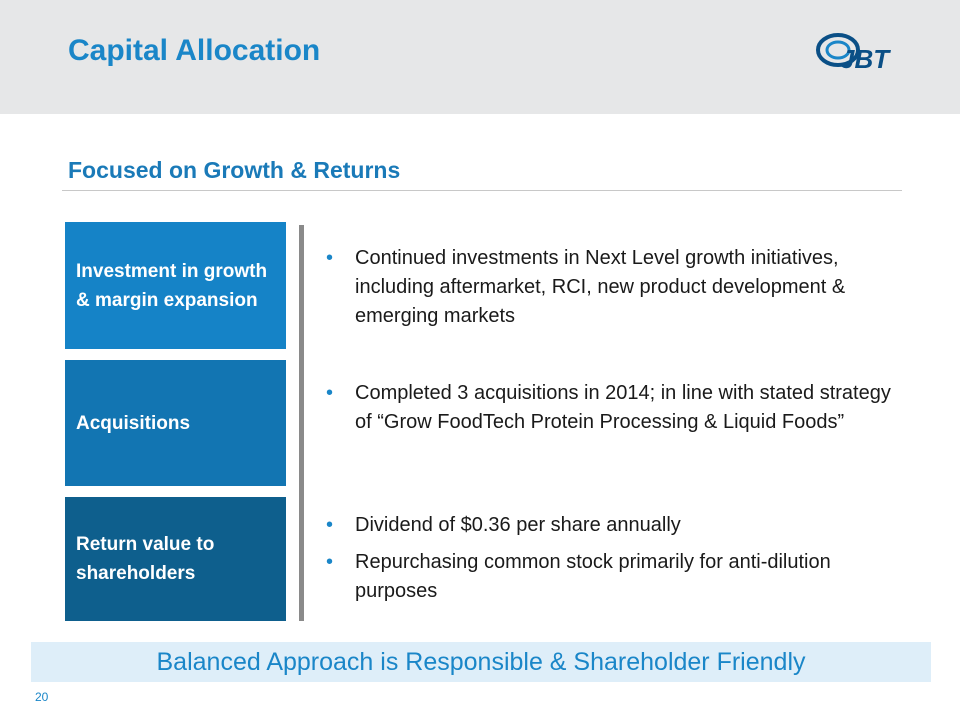  What do you see at coordinates (482, 190) in the screenshot?
I see `subtitle-divider` at bounding box center [482, 190].